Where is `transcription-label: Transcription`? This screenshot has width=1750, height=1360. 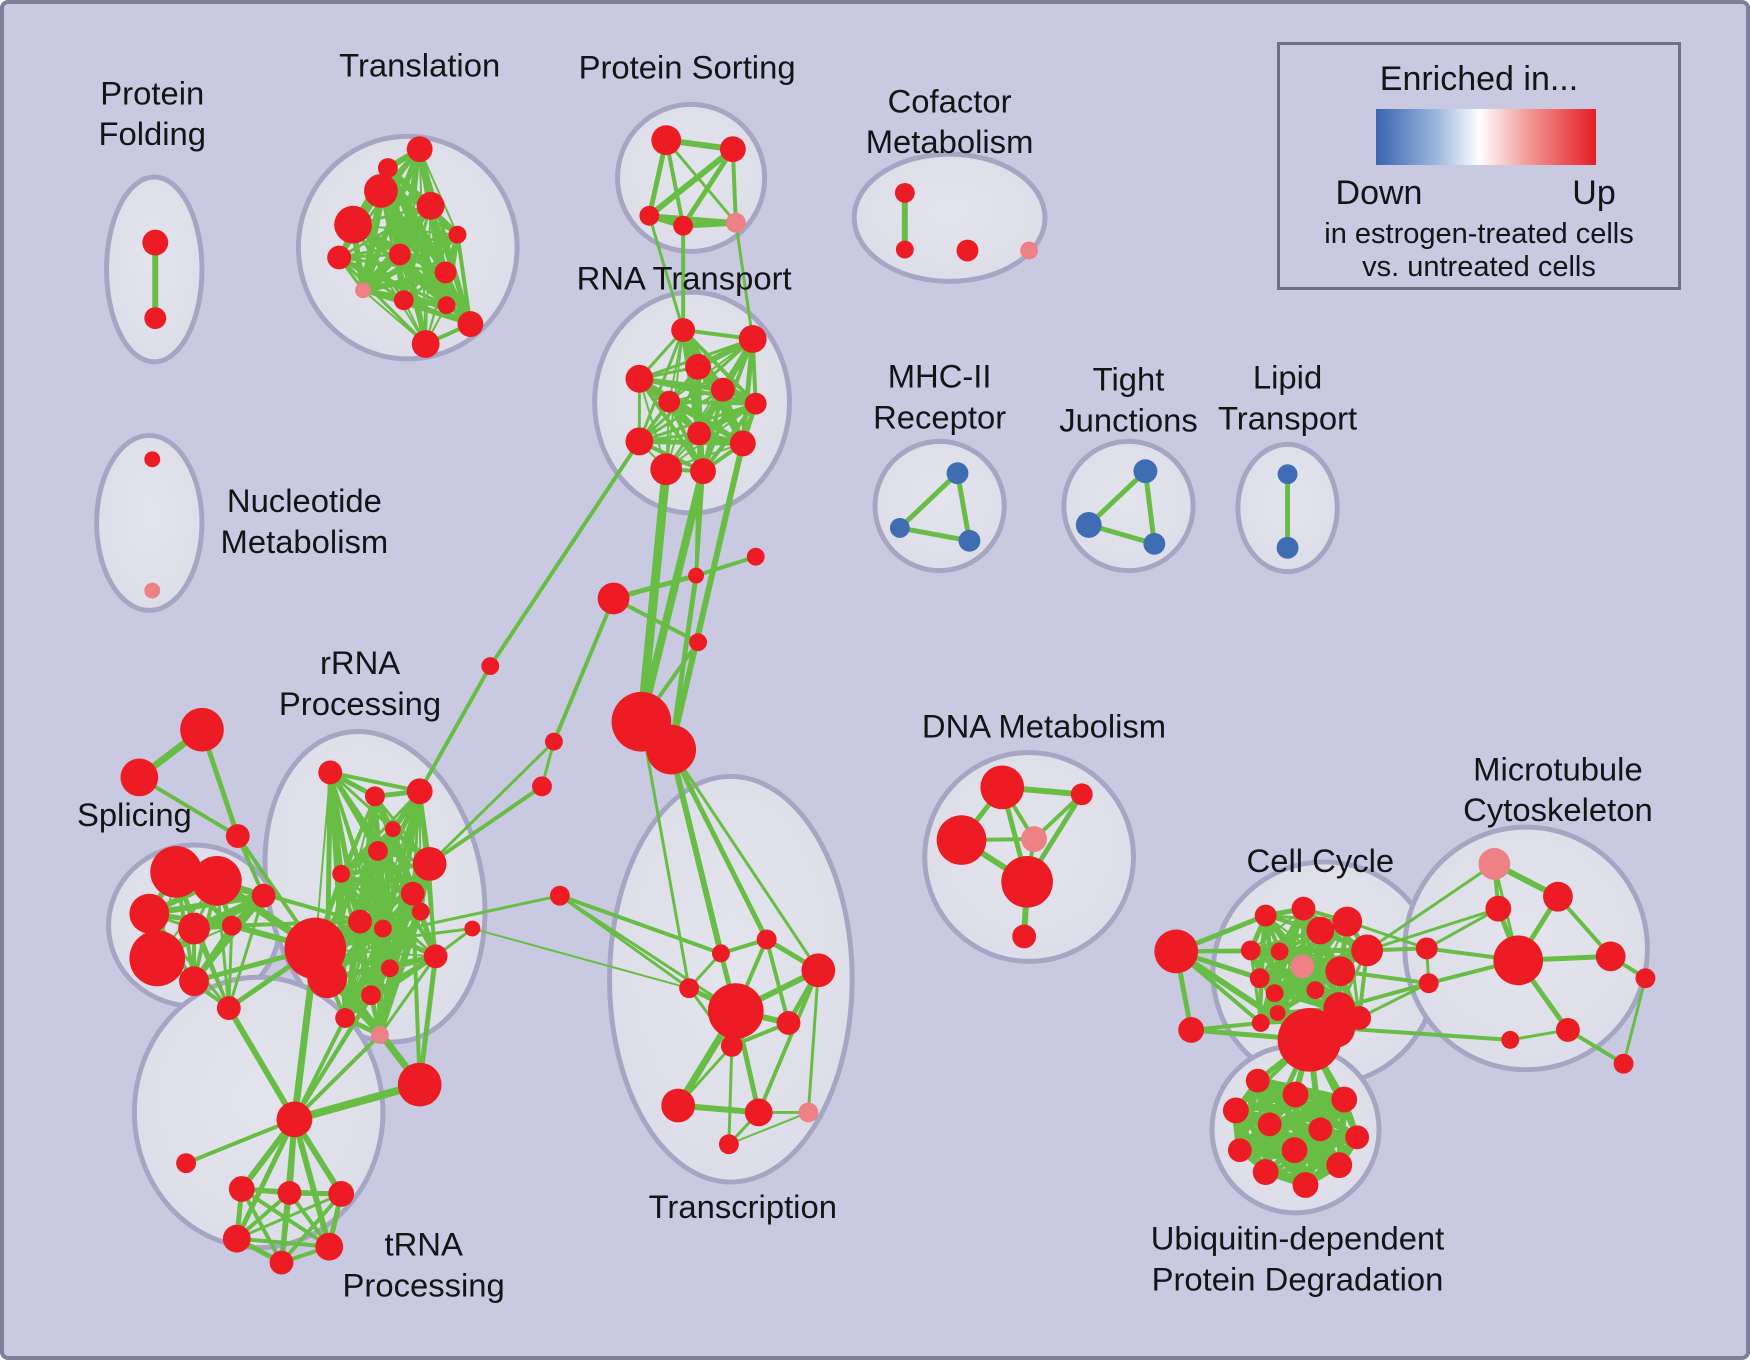 transcription-label: Transcription is located at coordinates (743, 1206).